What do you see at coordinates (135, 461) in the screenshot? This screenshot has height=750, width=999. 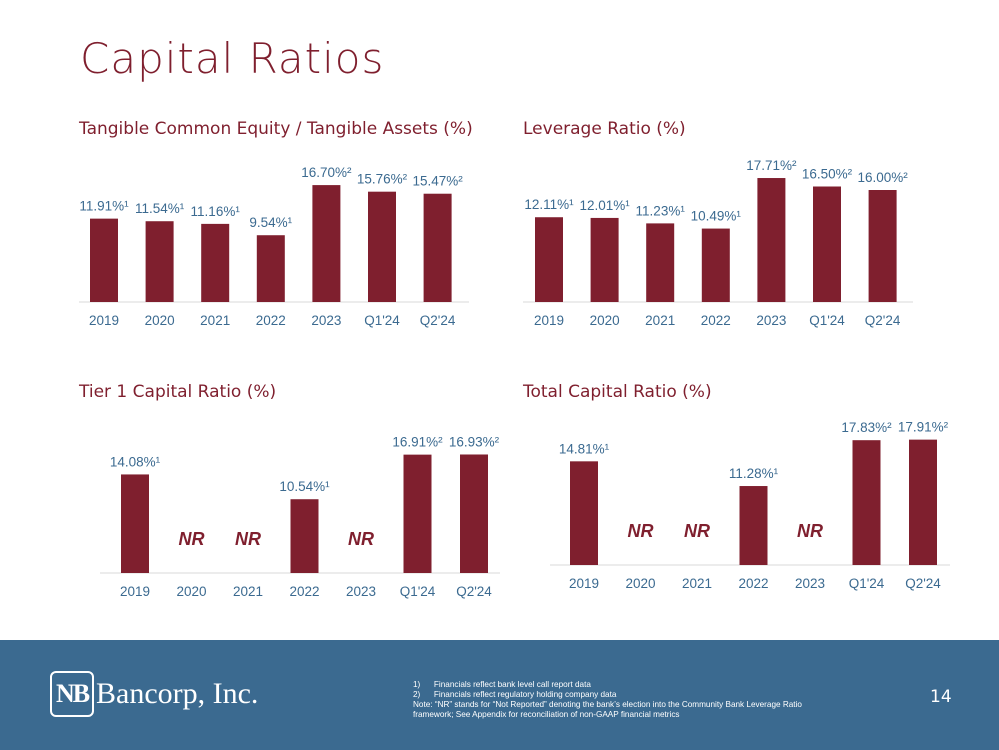 I see `data-label: 14.08%¹` at bounding box center [135, 461].